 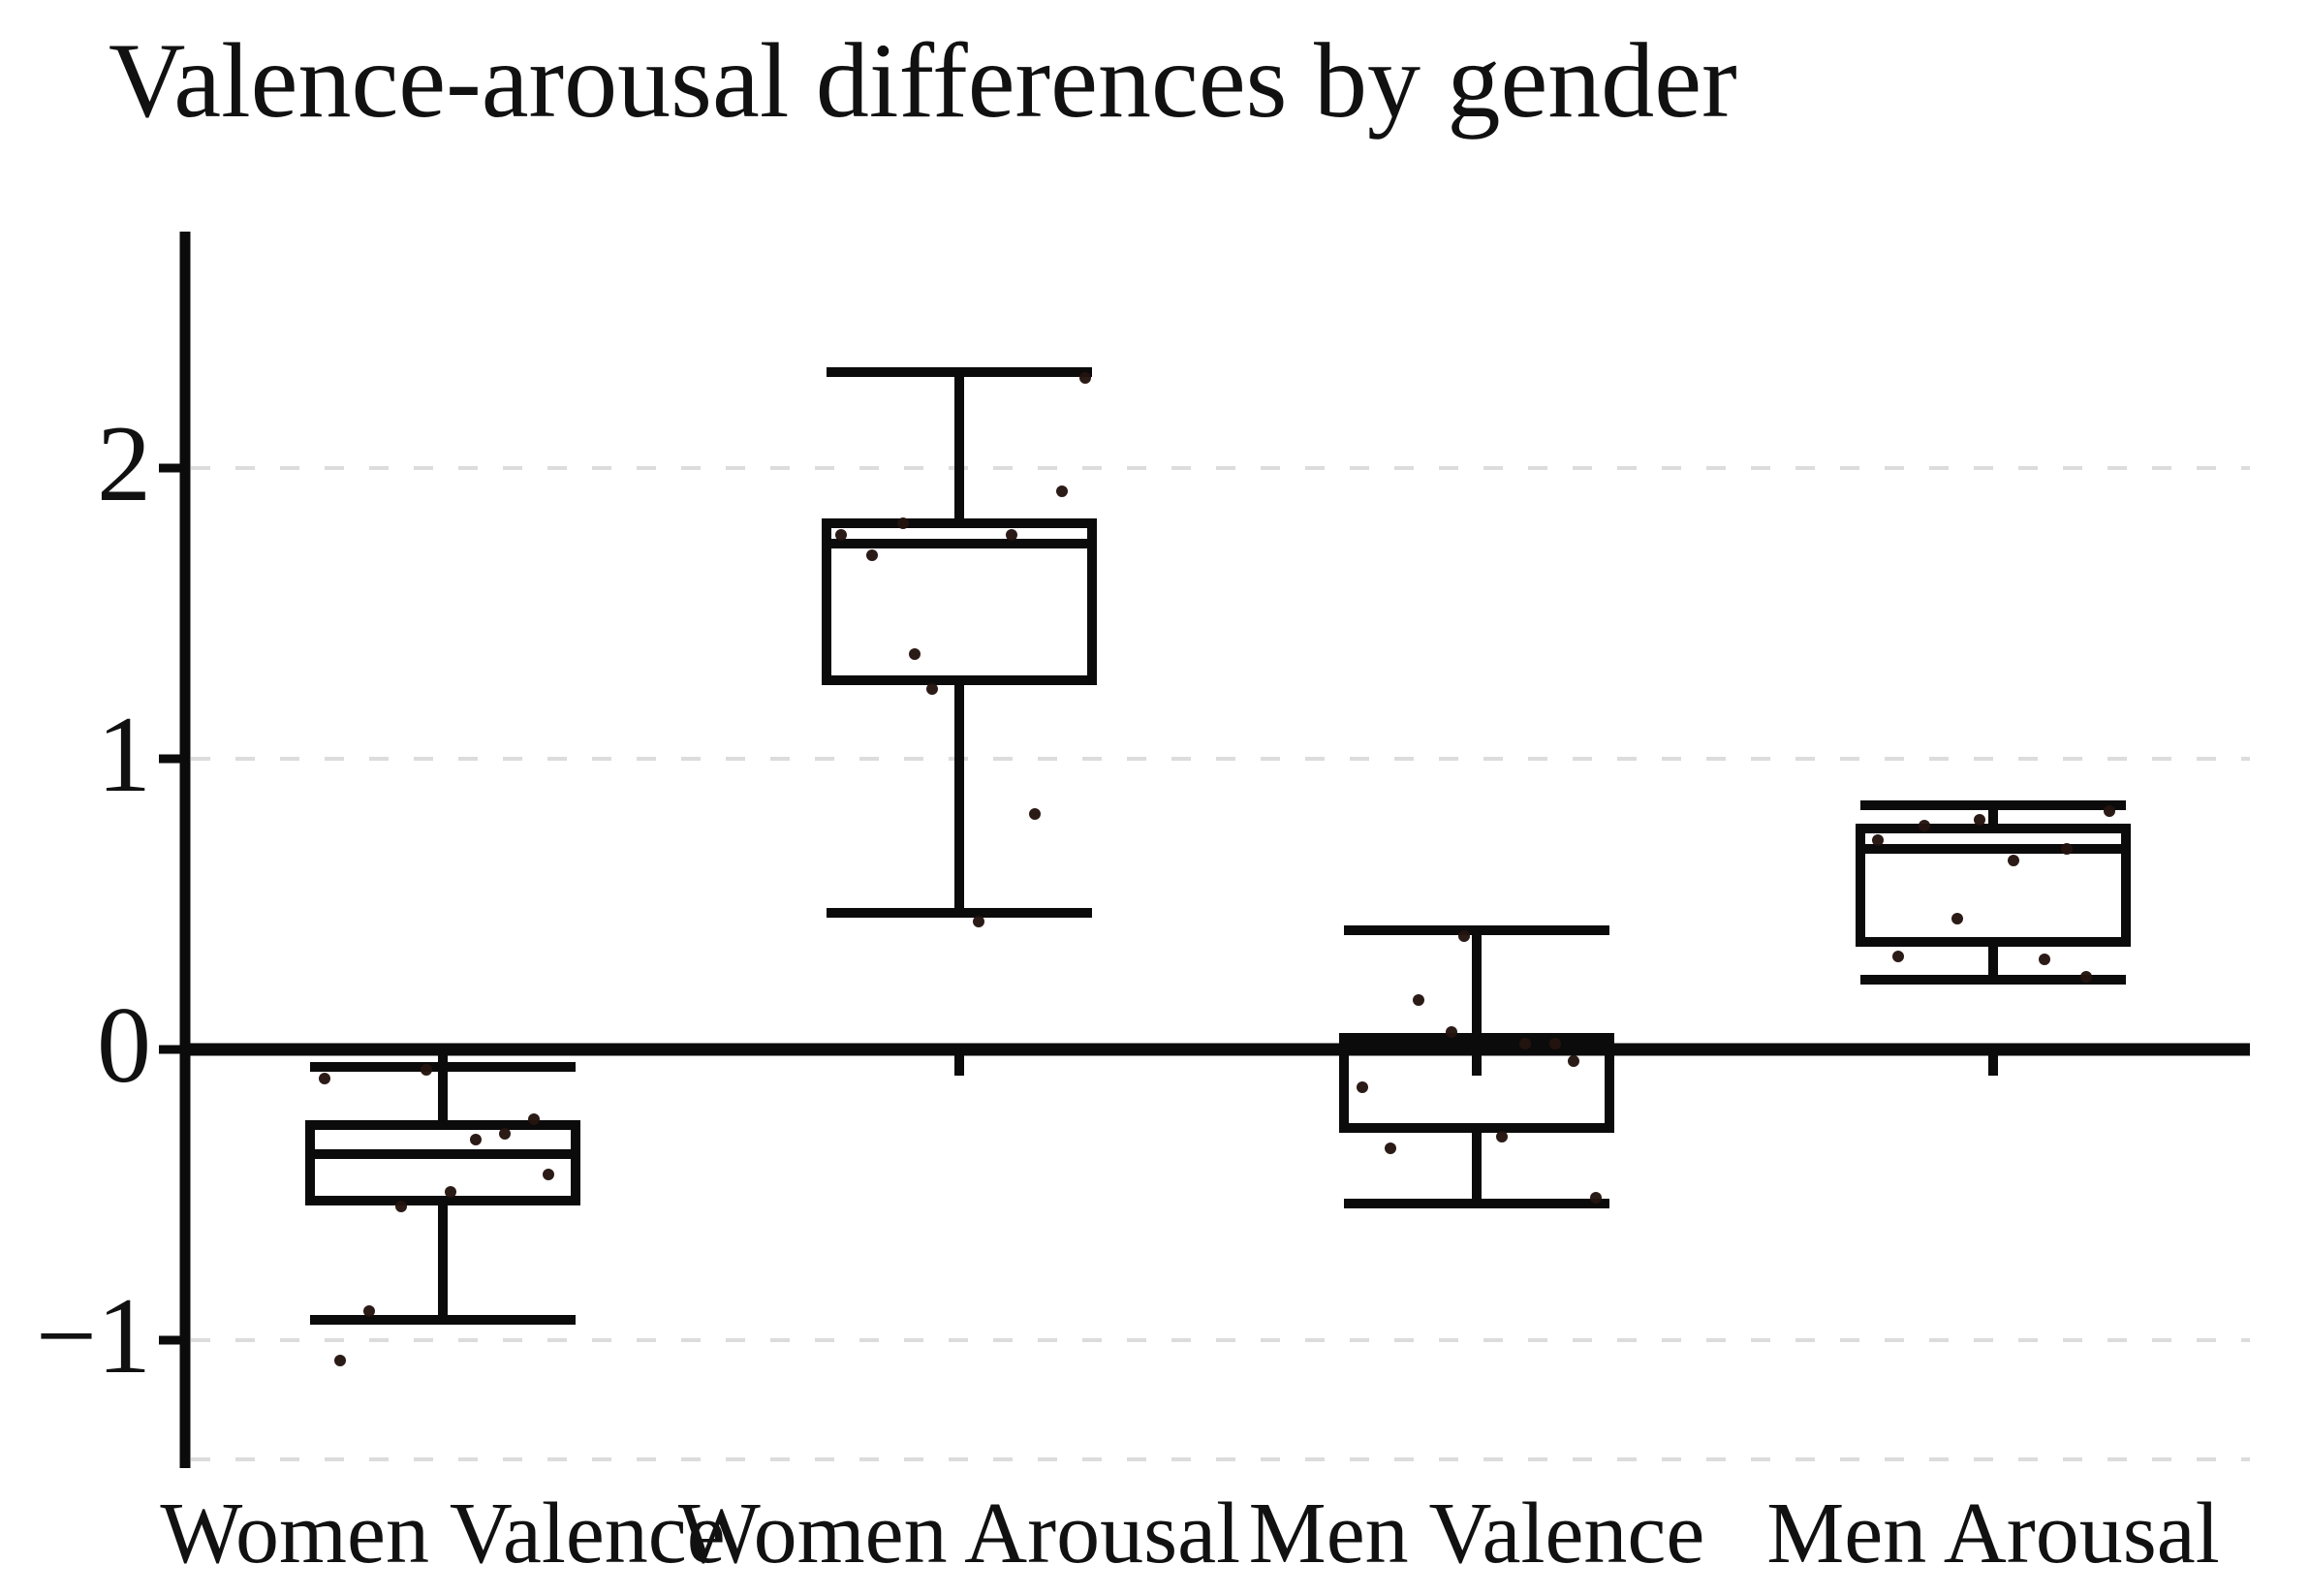 I want to click on x-label-men-valence: Men Valence, so click(x=1477, y=1533).